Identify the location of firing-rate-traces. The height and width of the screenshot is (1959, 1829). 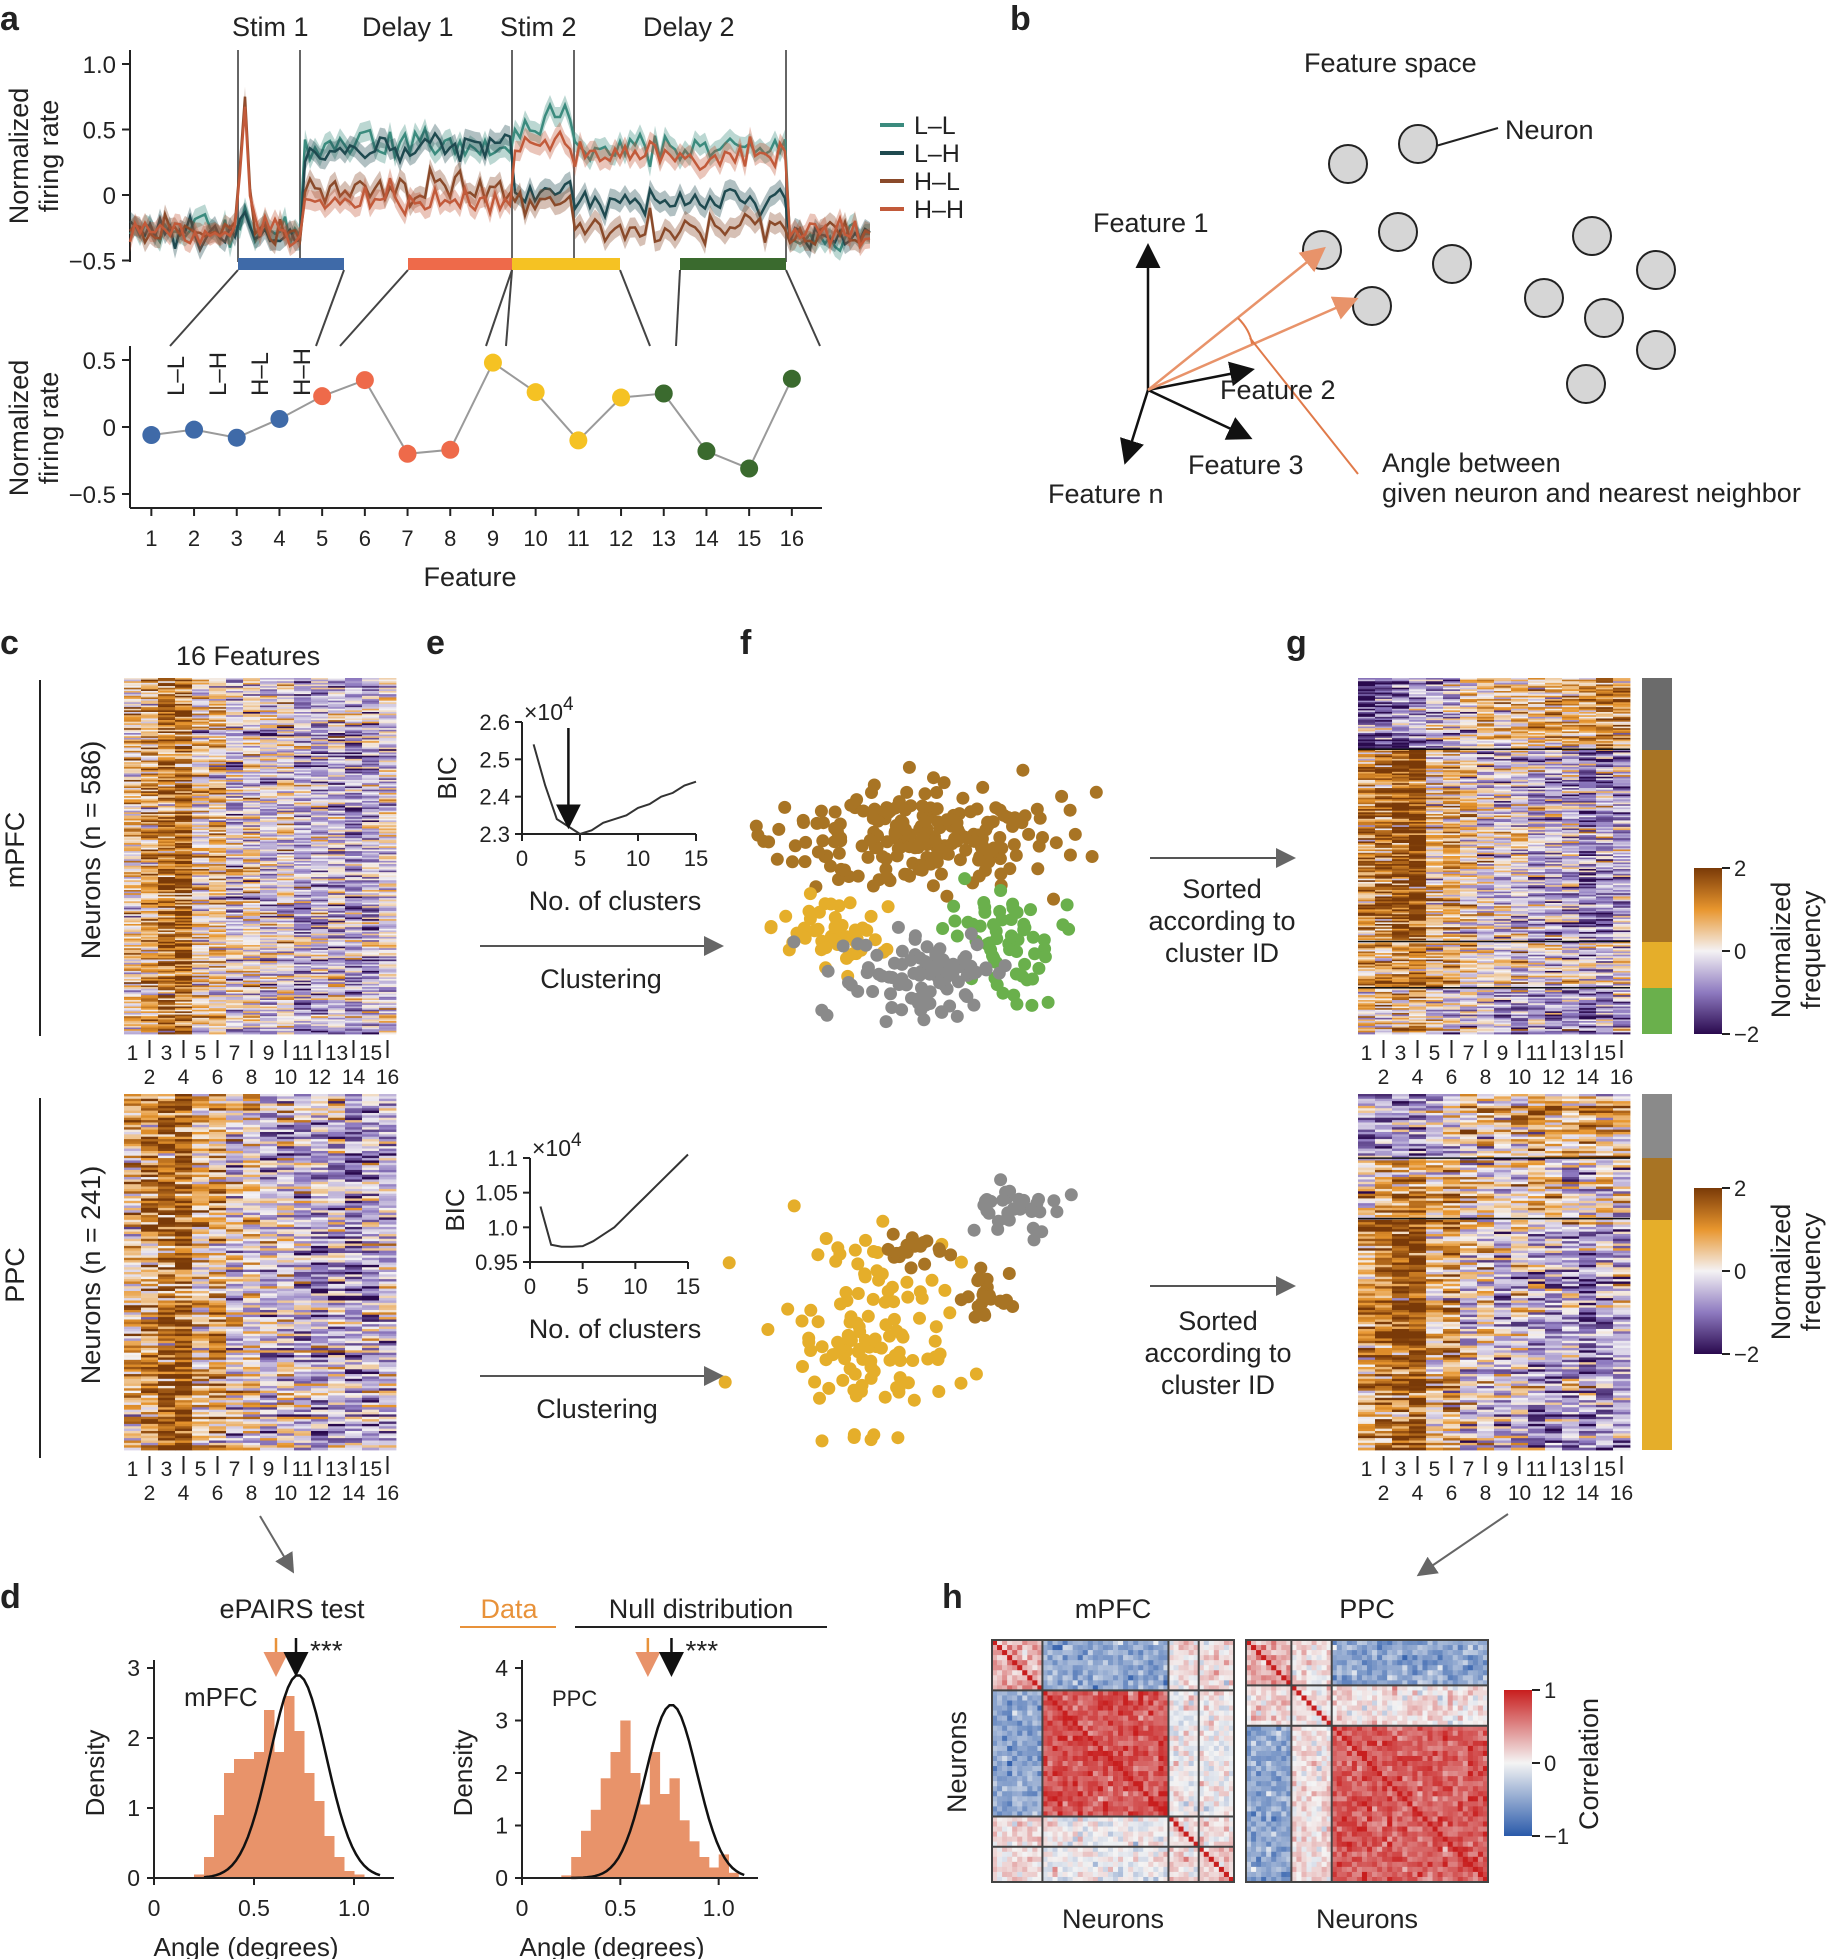
(499, 173).